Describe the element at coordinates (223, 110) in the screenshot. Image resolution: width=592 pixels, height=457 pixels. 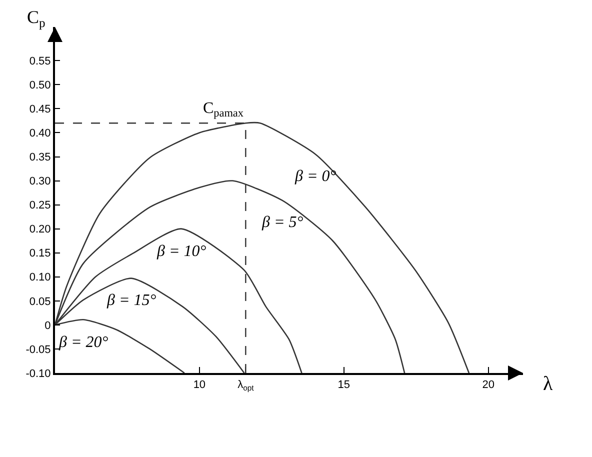
I see `ref-line-label: C$_{pamax}$` at that location.